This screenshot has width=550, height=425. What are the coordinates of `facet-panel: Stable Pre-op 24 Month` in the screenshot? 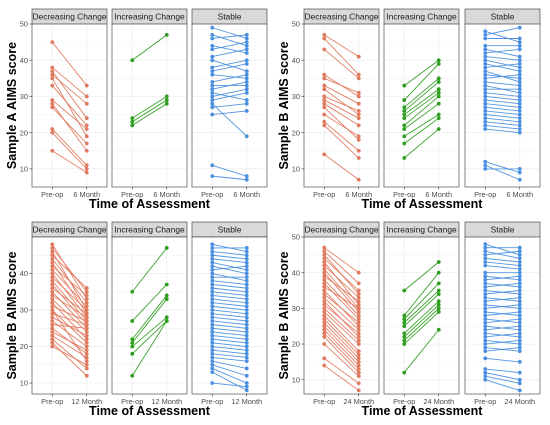 It's located at (502, 313).